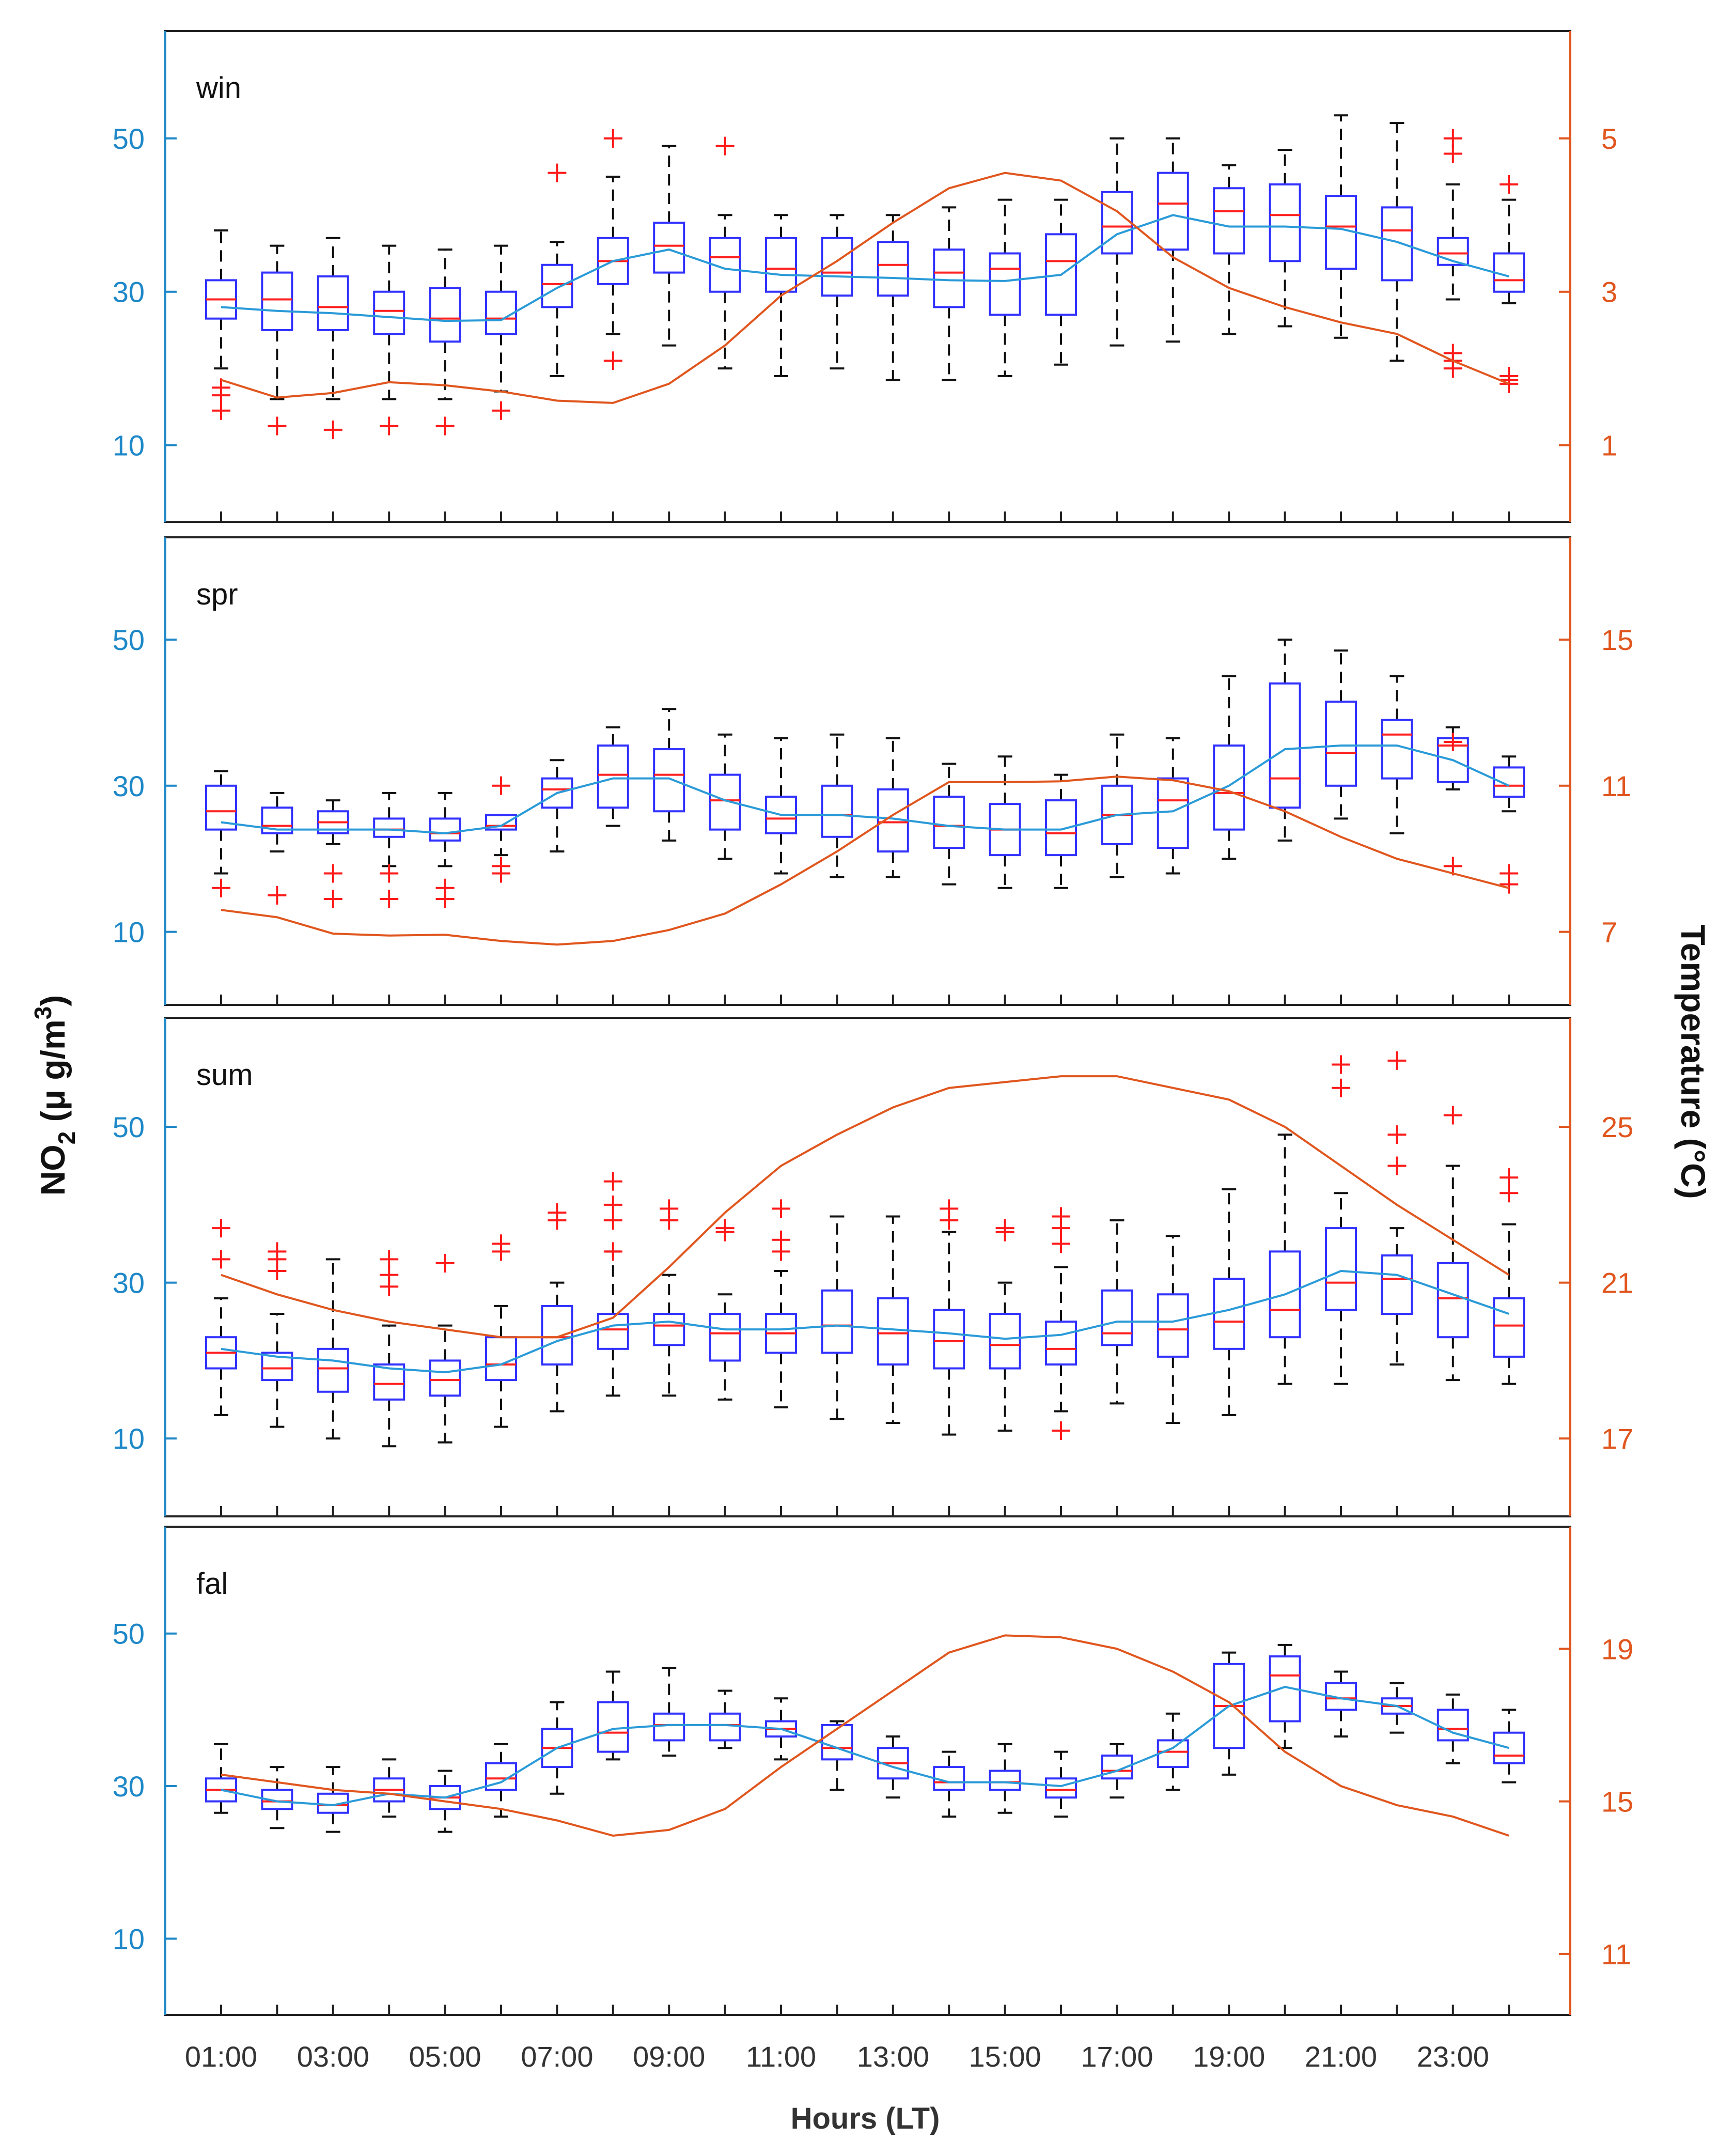 This screenshot has height=2156, width=1733. What do you see at coordinates (129, 445) in the screenshot?
I see `no2-tick-label: 10` at bounding box center [129, 445].